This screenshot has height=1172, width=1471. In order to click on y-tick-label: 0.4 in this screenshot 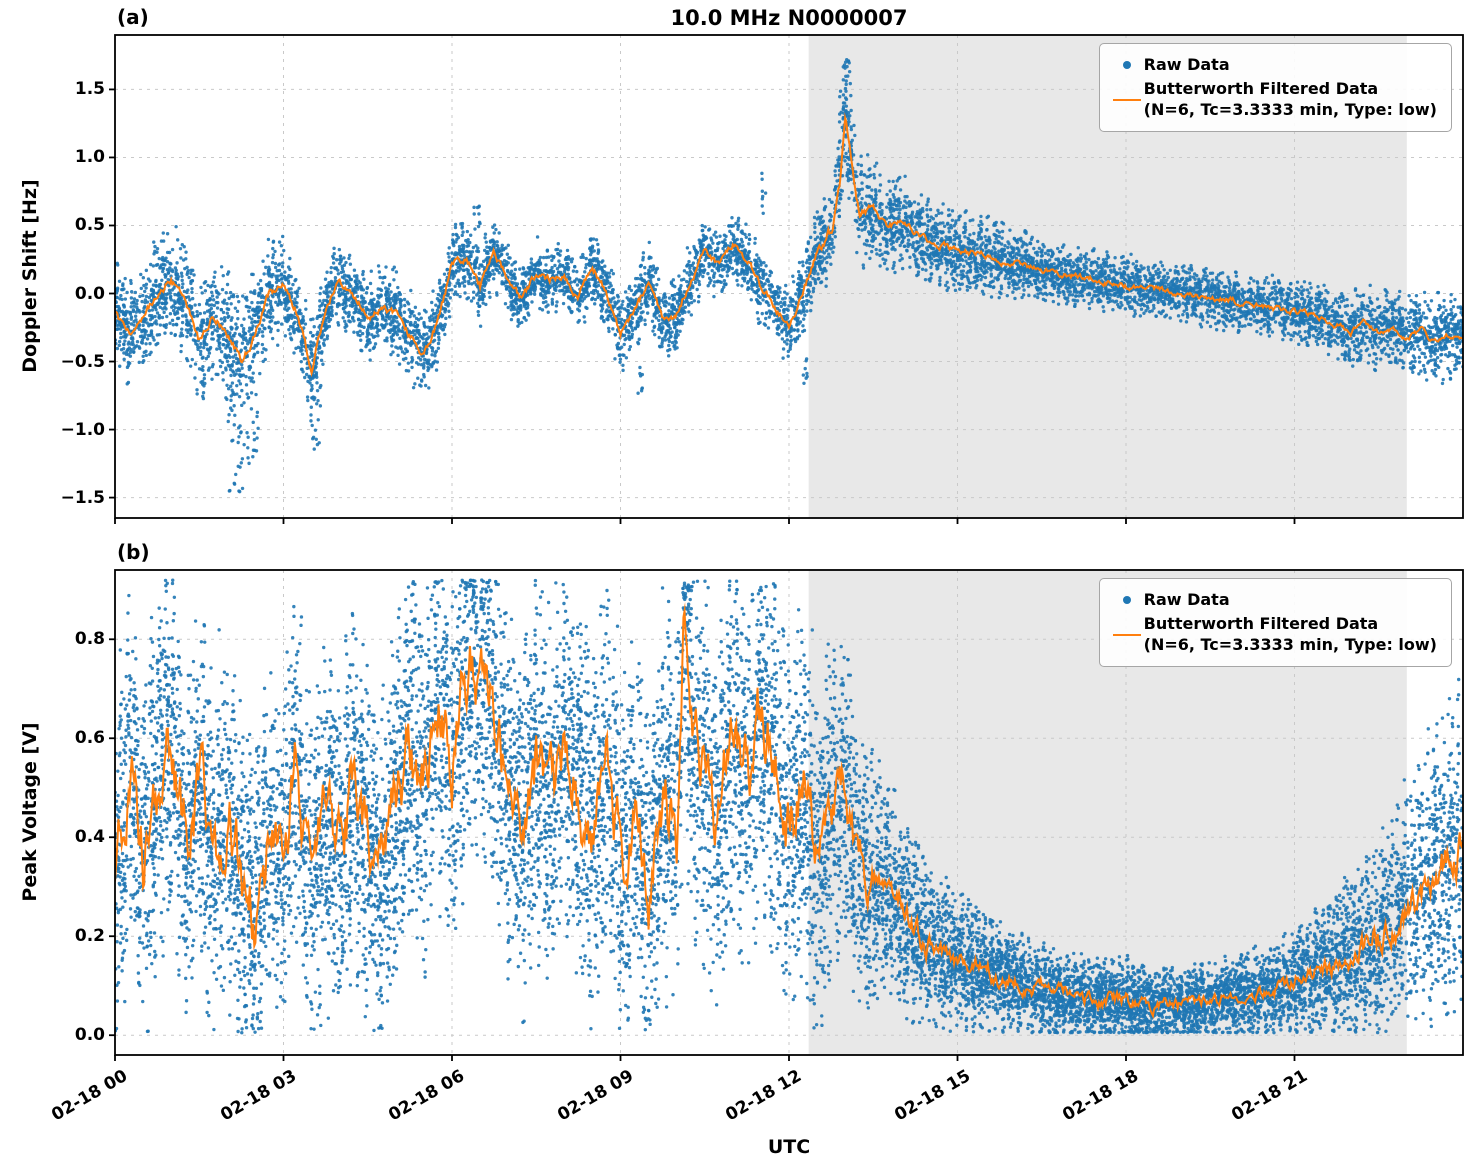, I will do `click(89, 837)`.